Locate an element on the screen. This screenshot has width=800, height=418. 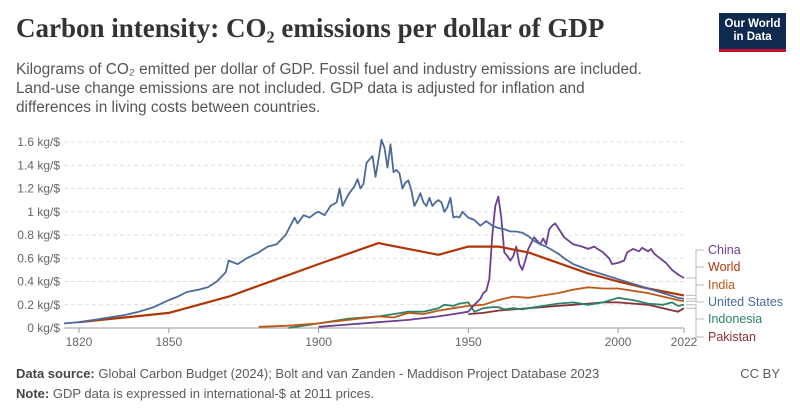
license-link: CC BY is located at coordinates (760, 373).